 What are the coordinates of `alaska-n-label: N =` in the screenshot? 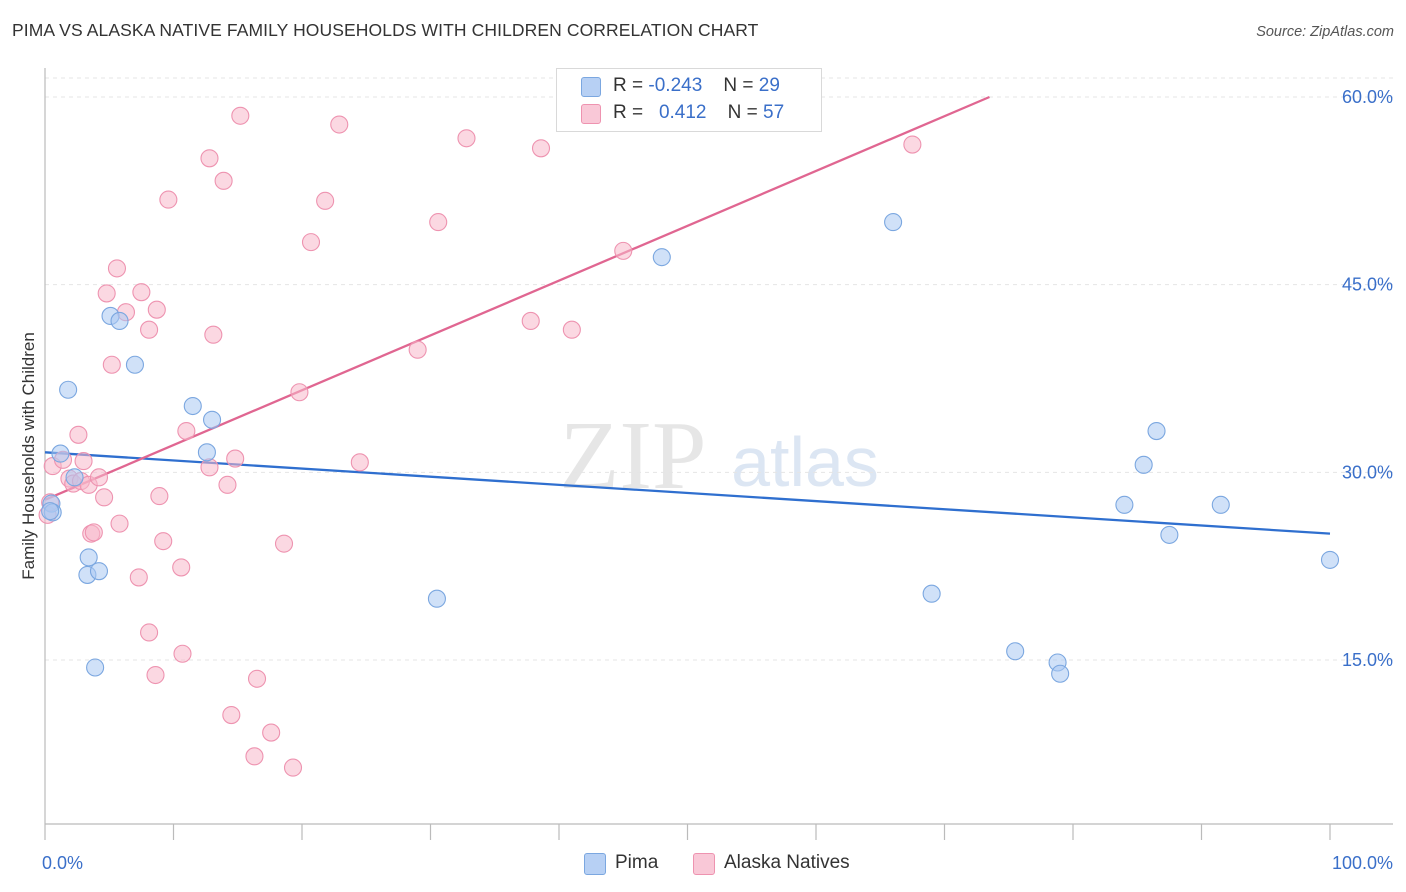 It's located at (742, 112).